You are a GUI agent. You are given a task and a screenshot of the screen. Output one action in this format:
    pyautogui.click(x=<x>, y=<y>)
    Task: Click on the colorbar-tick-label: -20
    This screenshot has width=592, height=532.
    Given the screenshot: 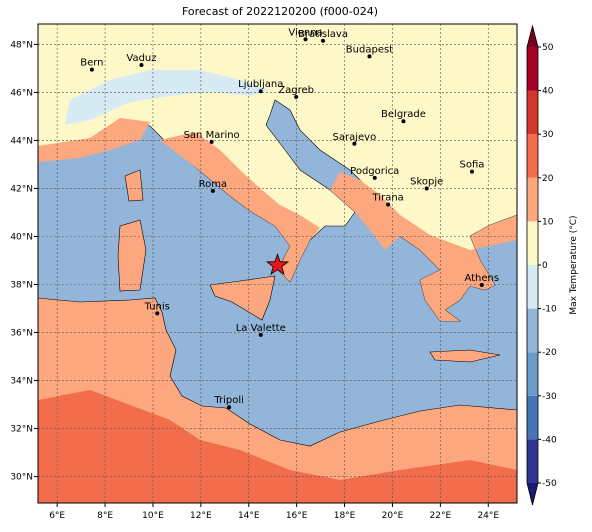 What is the action you would take?
    pyautogui.click(x=549, y=353)
    